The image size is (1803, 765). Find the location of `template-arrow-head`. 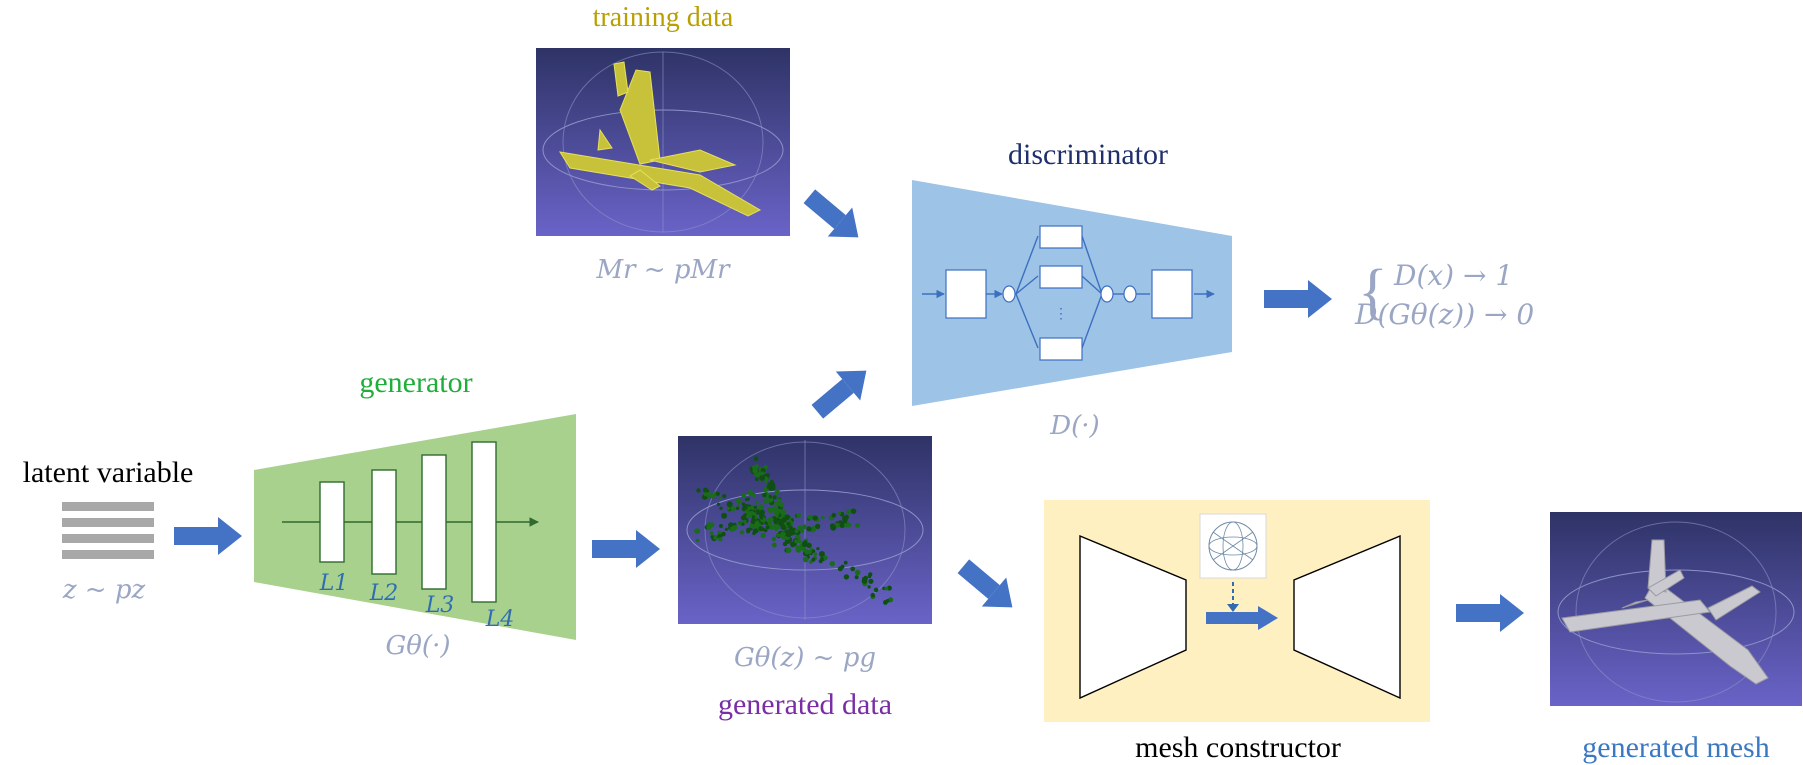

template-arrow-head is located at coordinates (1233, 608).